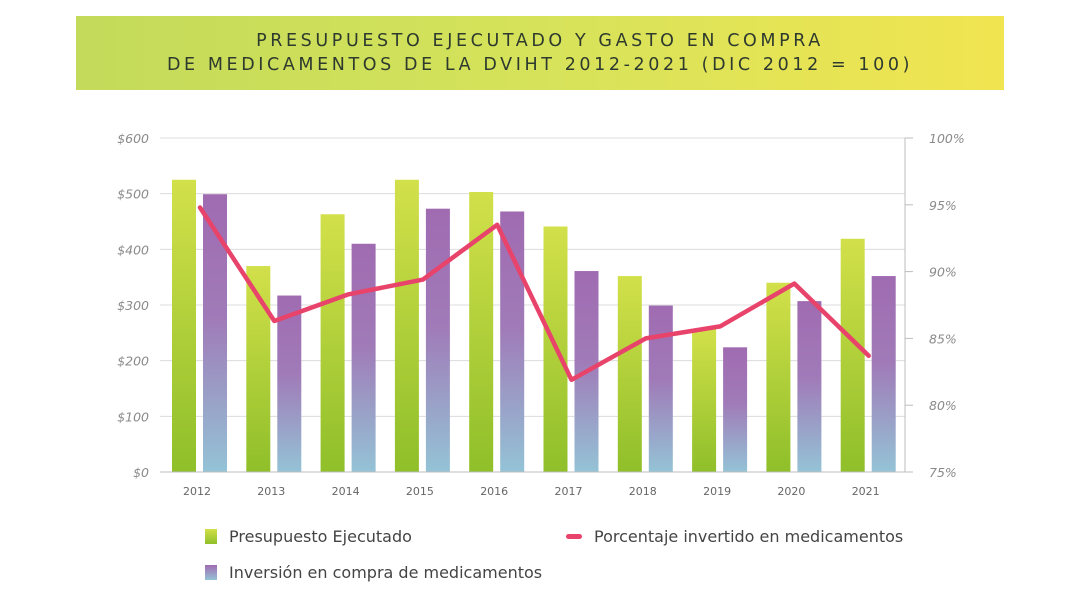 This screenshot has height=598, width=1080. I want to click on legend-percentage-label: Porcentaje invertido en medicamentos, so click(749, 536).